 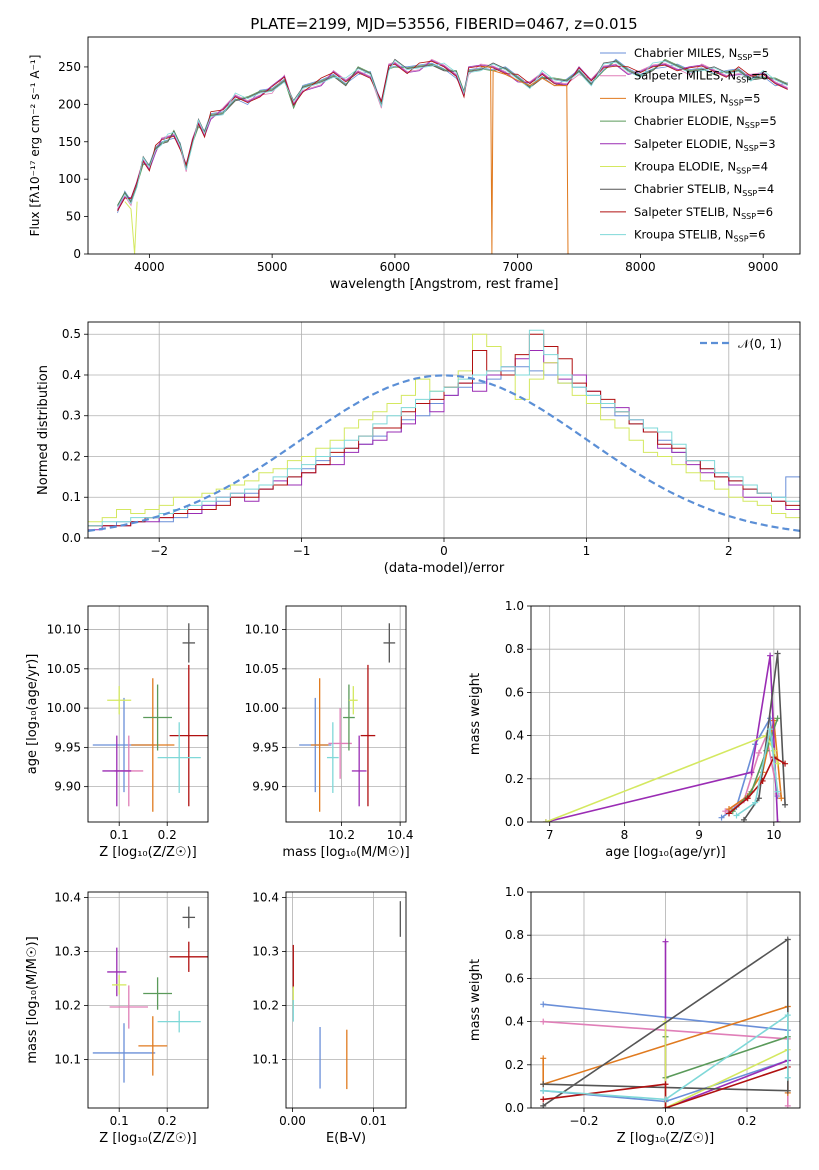 I want to click on plot-area-spectrum, so click(x=452, y=156).